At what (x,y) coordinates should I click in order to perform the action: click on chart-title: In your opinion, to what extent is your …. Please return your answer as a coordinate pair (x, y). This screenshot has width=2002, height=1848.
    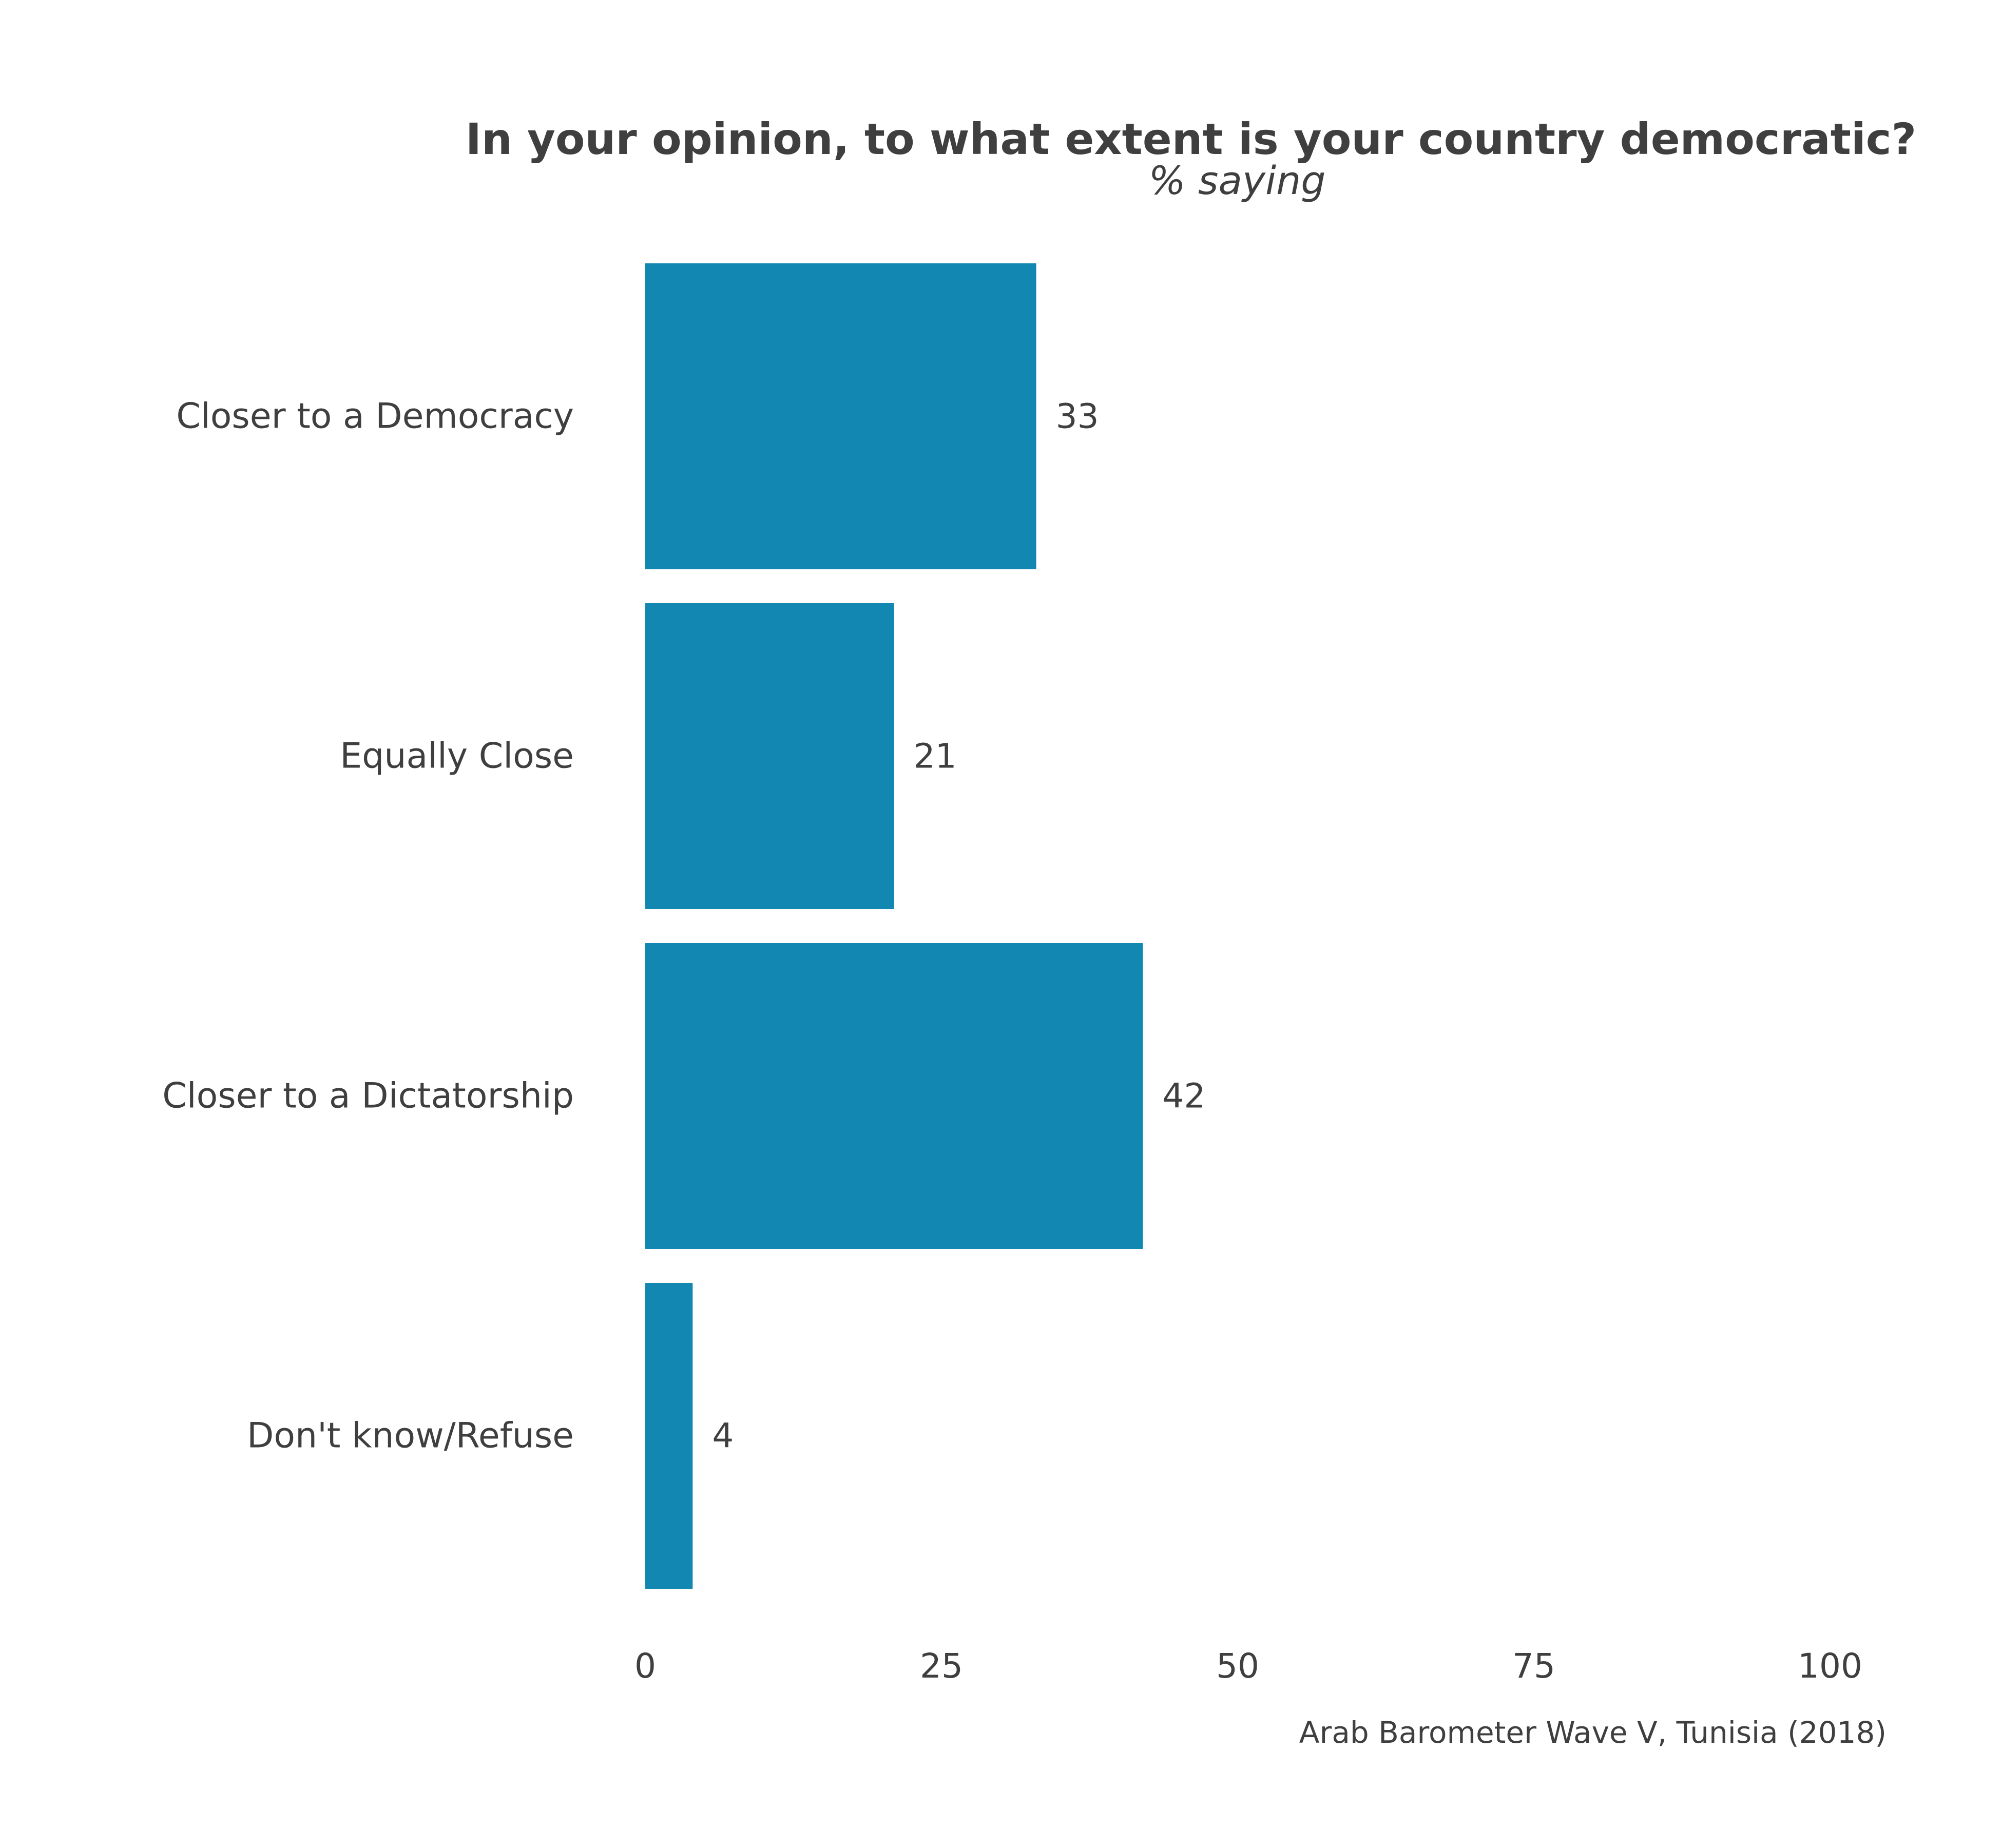
    Looking at the image, I should click on (1191, 139).